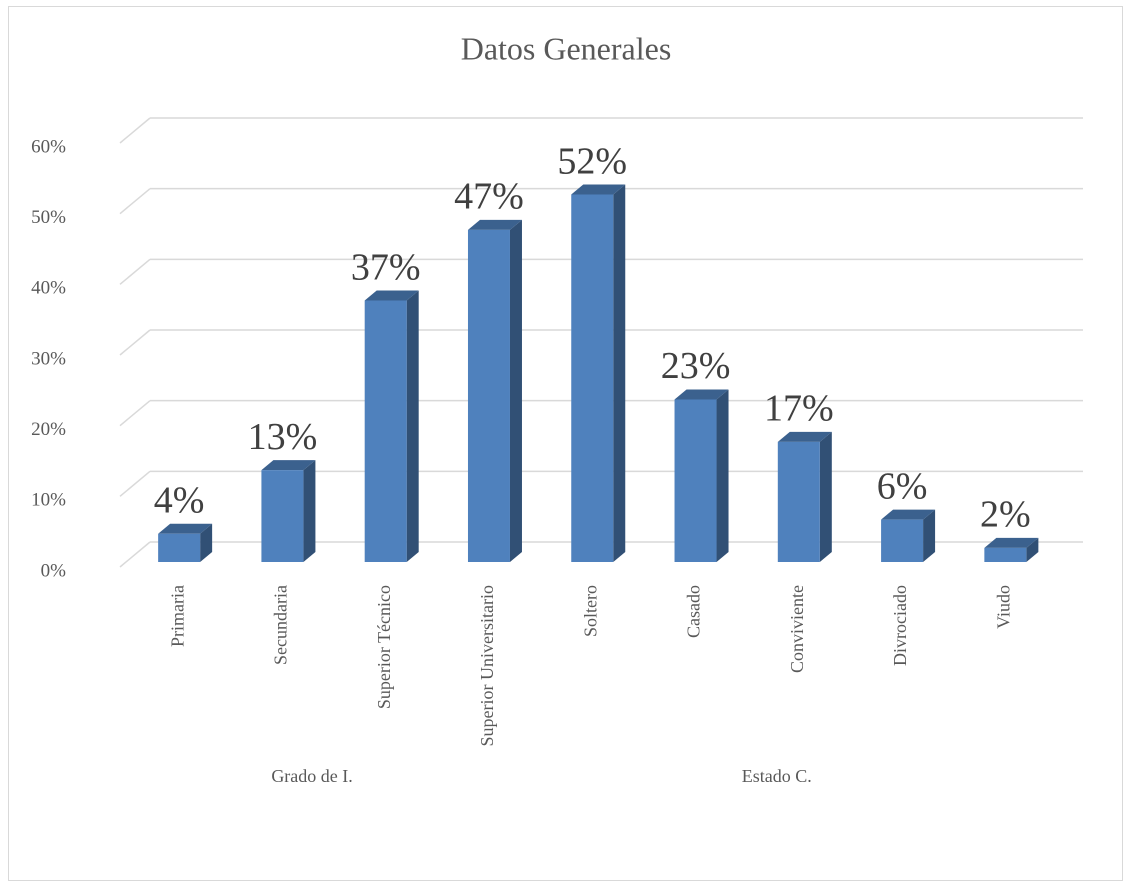  What do you see at coordinates (311, 776) in the screenshot?
I see `group-label: Grado de I.` at bounding box center [311, 776].